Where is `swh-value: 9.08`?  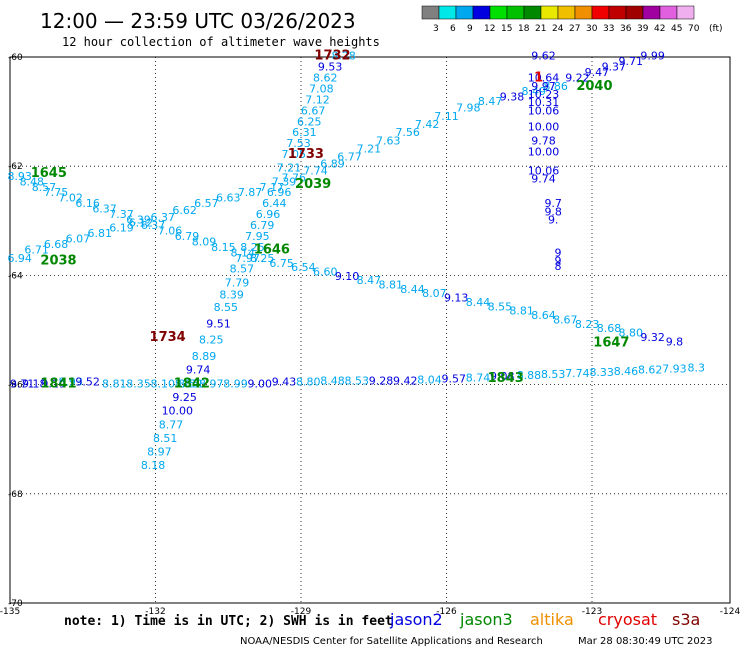 swh-value: 9.08 is located at coordinates (502, 376).